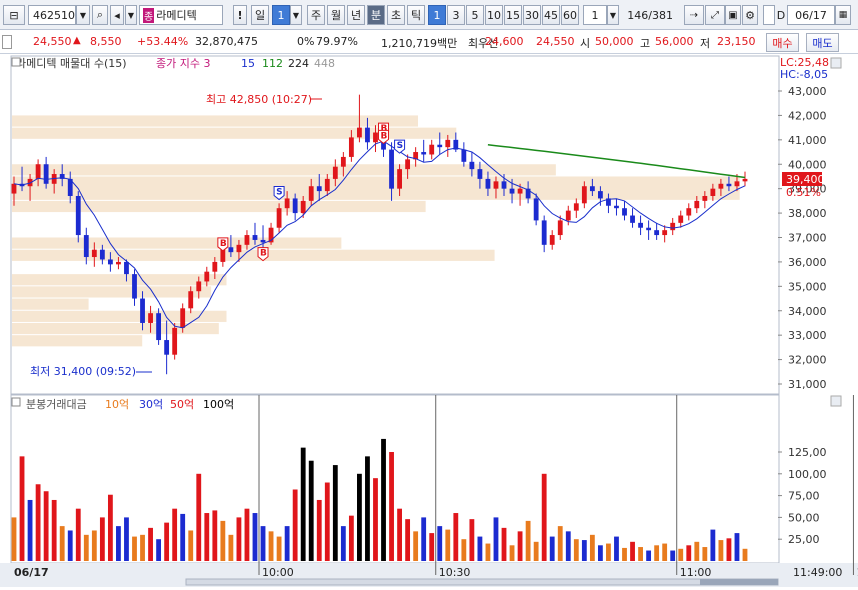  I want to click on count-input: 1, so click(595, 15).